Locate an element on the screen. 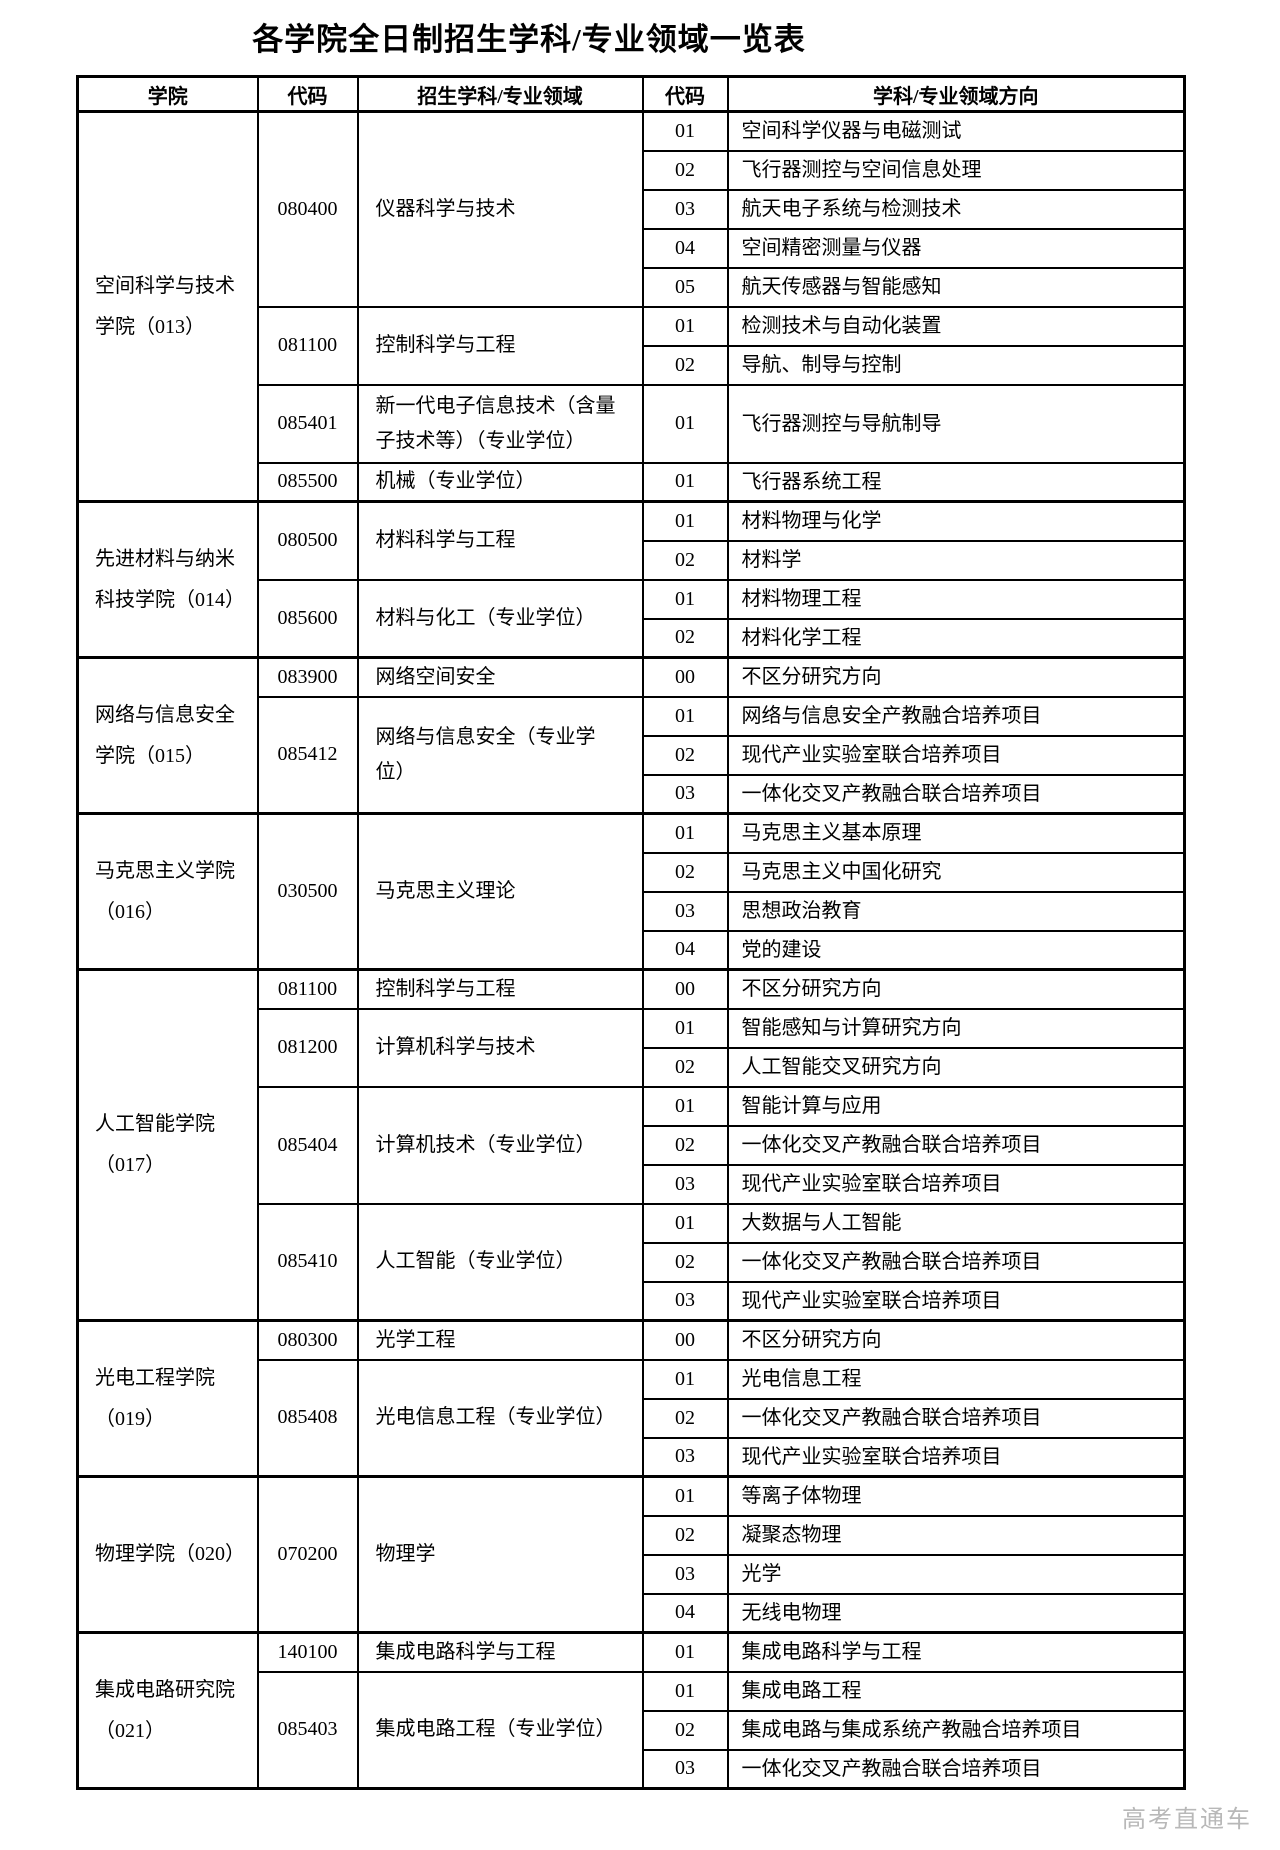  direction-name-cell: 飞行器系统工程 is located at coordinates (956, 482).